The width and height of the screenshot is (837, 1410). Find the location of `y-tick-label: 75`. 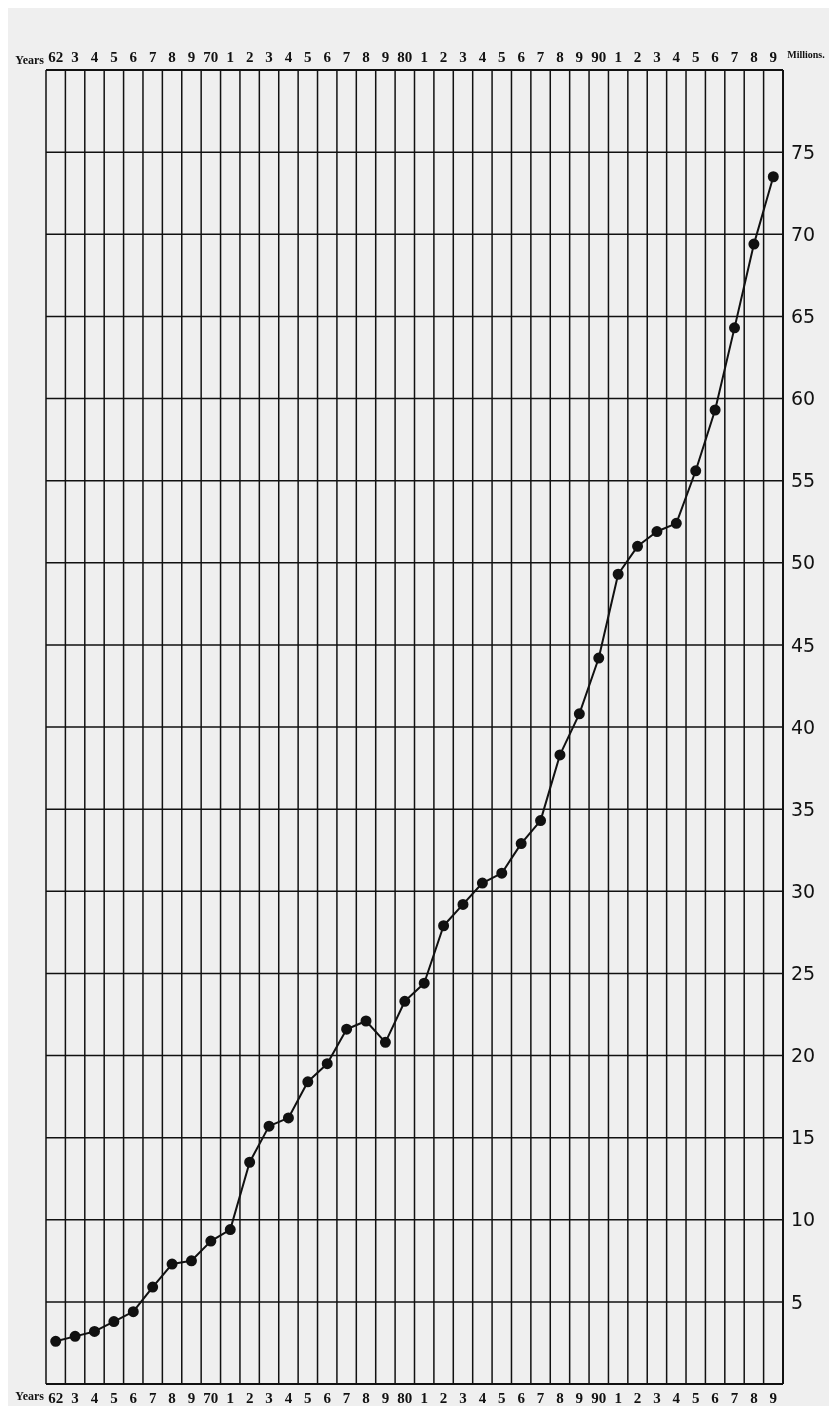

y-tick-label: 75 is located at coordinates (803, 151).